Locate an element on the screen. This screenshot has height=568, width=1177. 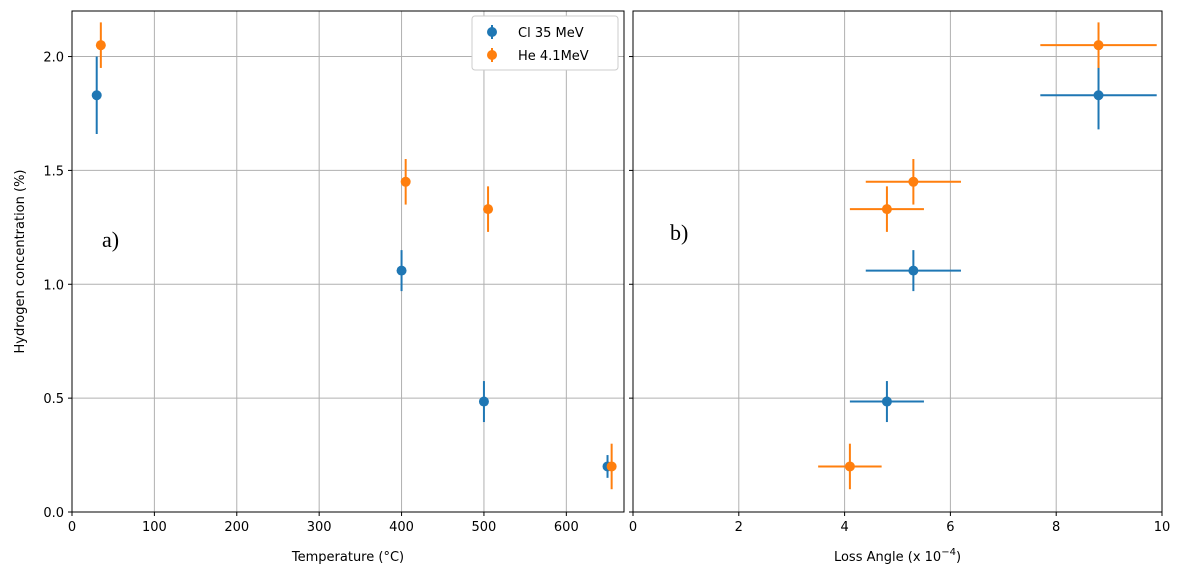
y-tick-label: 2.0 is located at coordinates (53, 58).